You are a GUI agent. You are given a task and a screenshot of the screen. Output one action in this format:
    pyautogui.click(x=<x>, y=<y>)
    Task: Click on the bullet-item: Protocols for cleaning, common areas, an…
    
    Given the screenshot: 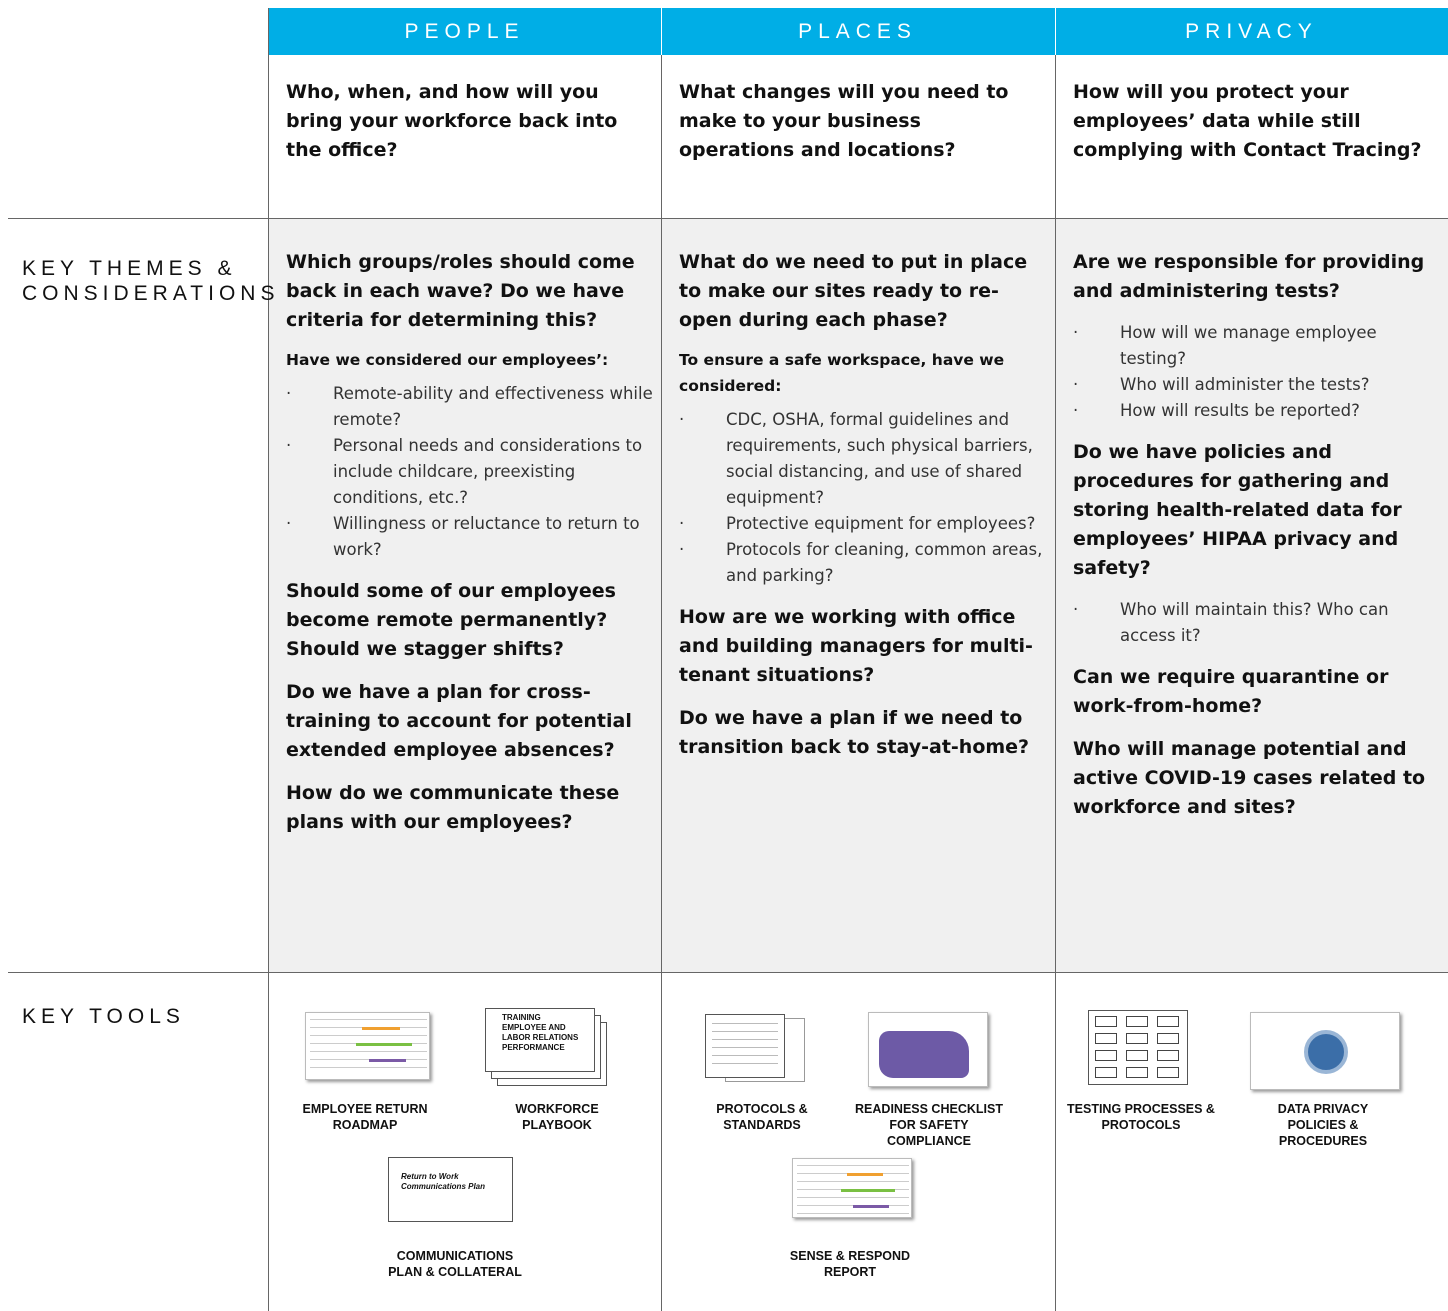 What is the action you would take?
    pyautogui.click(x=863, y=563)
    